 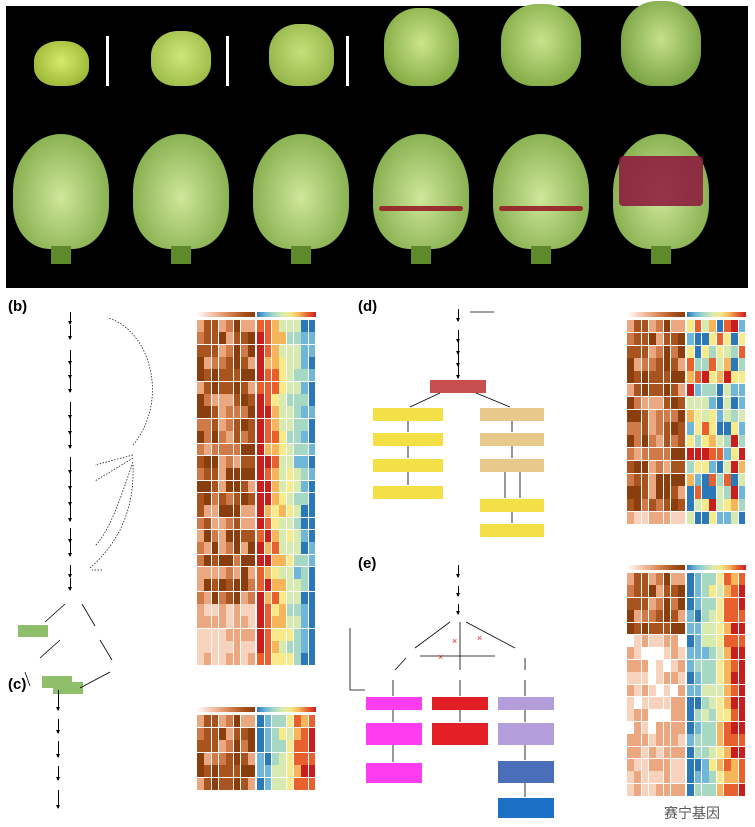 I want to click on flower-stem, so click(x=181, y=255).